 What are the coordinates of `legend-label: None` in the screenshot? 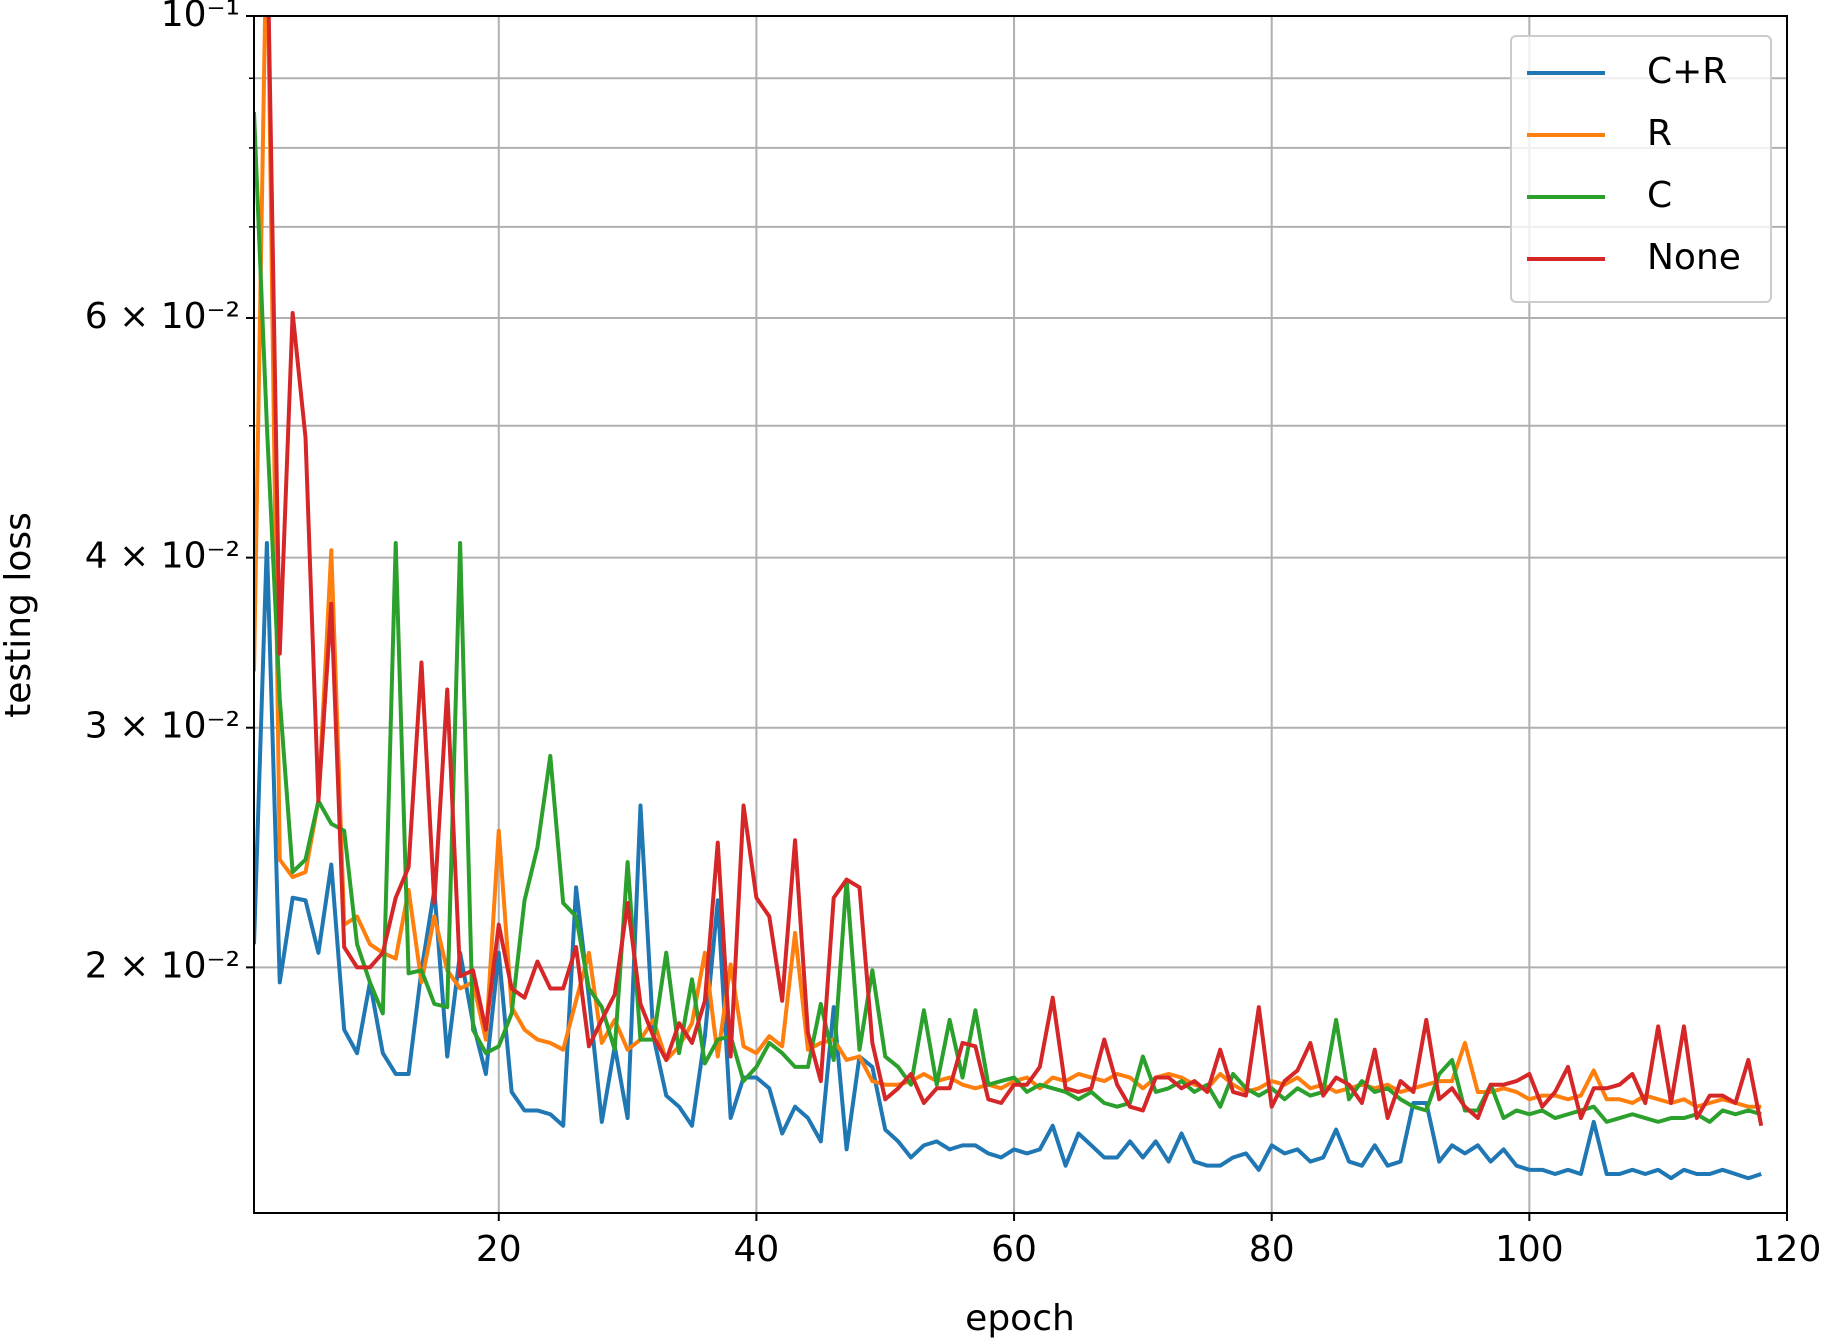 It's located at (1694, 257).